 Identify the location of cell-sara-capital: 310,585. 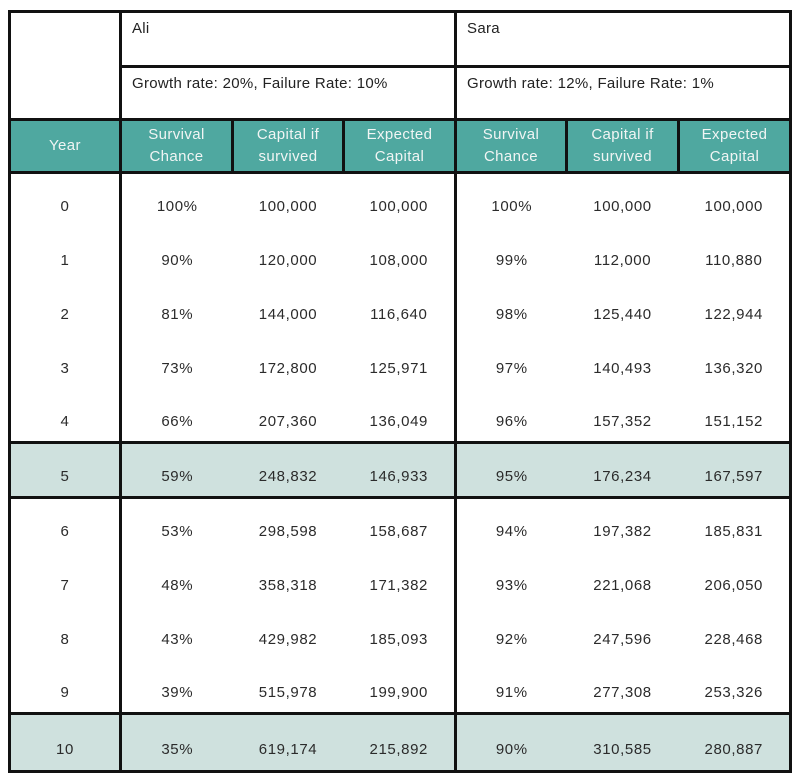
(622, 741).